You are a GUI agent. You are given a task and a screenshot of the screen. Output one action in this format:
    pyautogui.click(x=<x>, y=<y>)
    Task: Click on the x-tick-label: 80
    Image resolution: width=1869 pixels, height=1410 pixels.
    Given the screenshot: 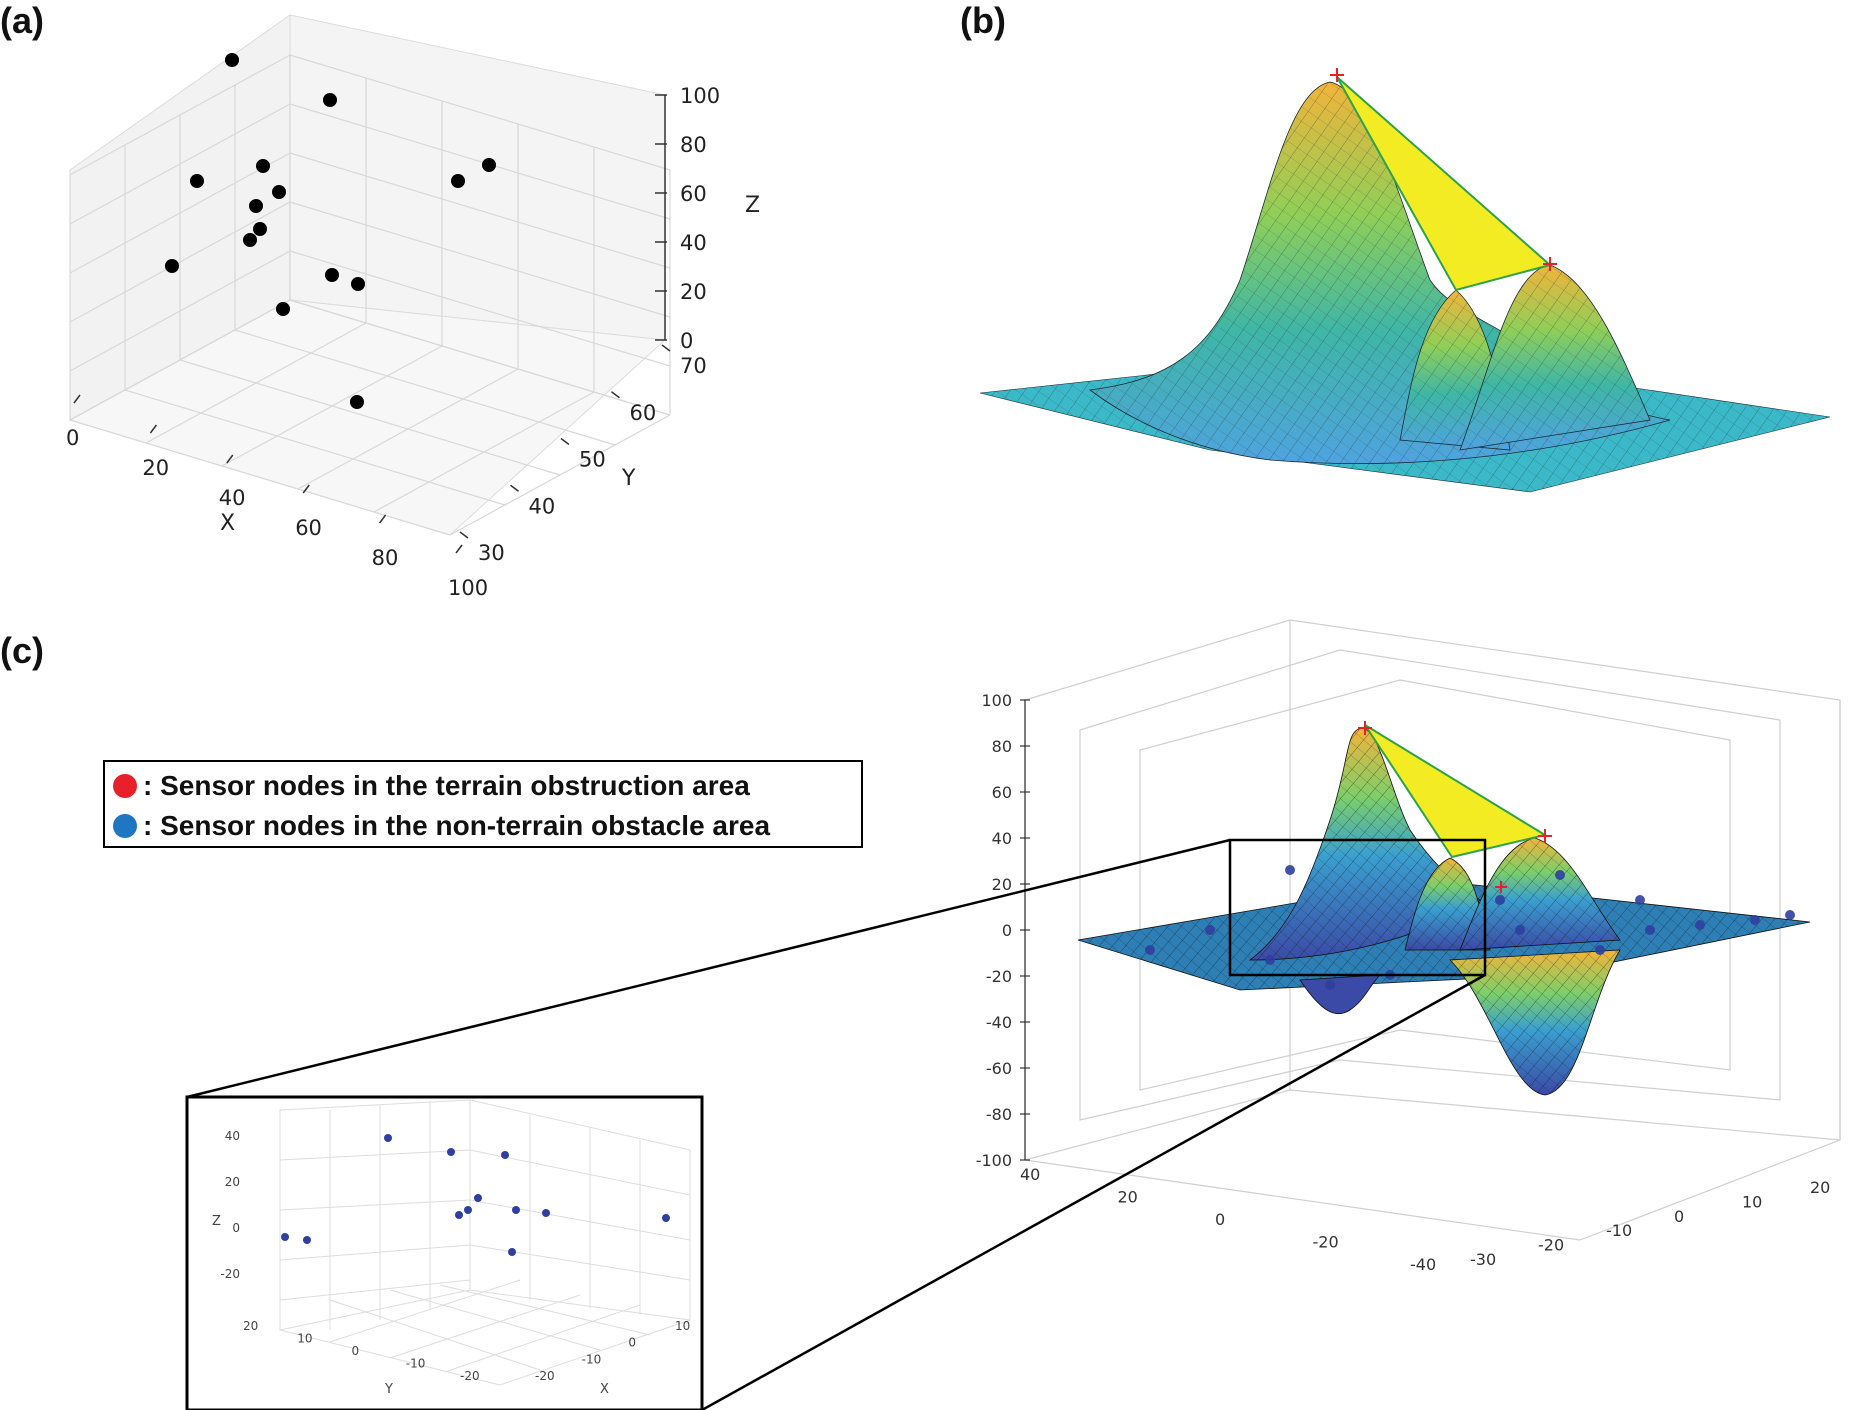 What is the action you would take?
    pyautogui.click(x=385, y=558)
    